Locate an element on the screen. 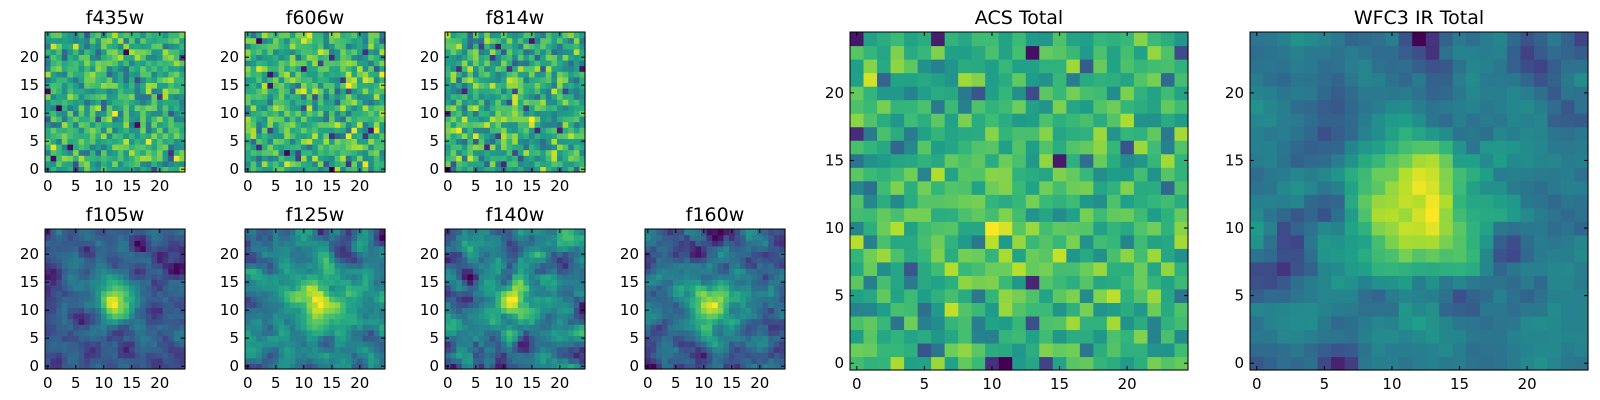  heatmap-cells is located at coordinates (715, 299).